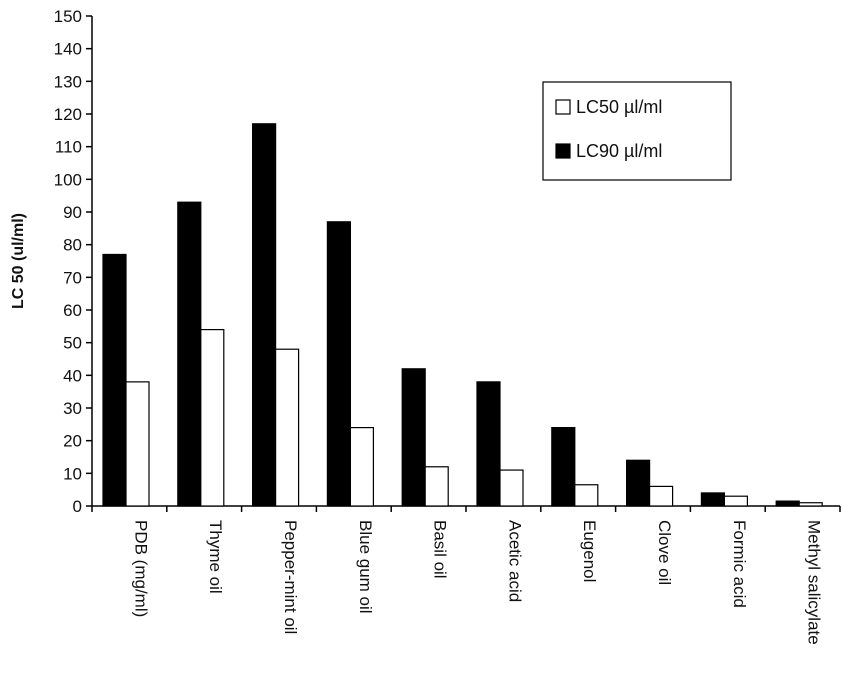  I want to click on y-tick-label: 150, so click(68, 16).